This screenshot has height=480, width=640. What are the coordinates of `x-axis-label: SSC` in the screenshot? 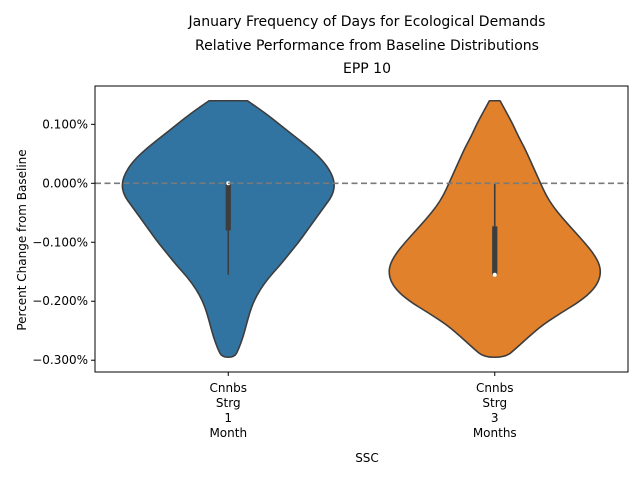 It's located at (367, 458).